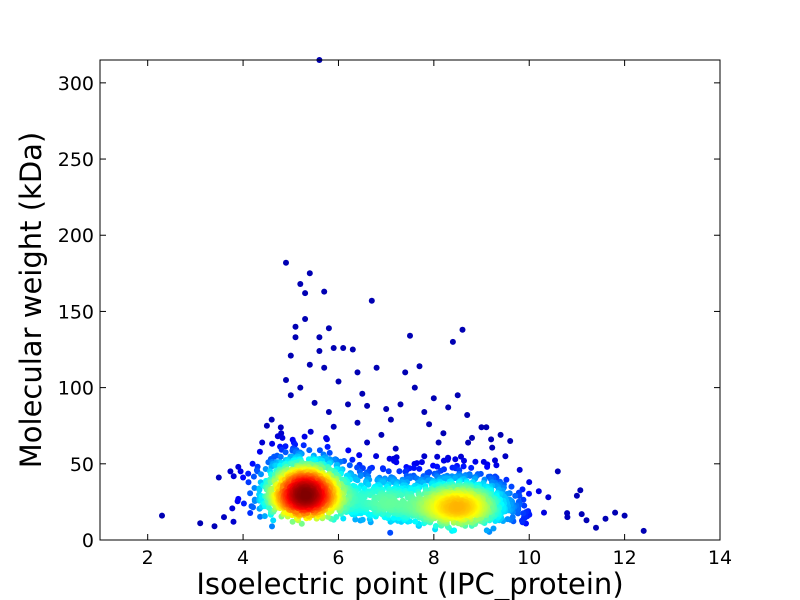 The width and height of the screenshot is (800, 600). I want to click on y-axis-label: Molecular weight (kDa), so click(31, 300).